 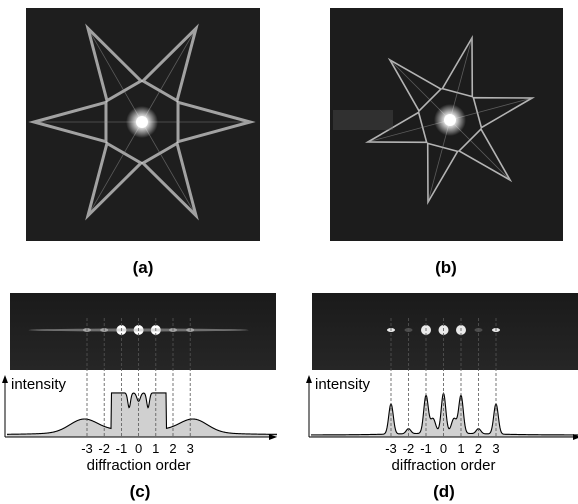 I want to click on panel-label: (c), so click(x=140, y=491).